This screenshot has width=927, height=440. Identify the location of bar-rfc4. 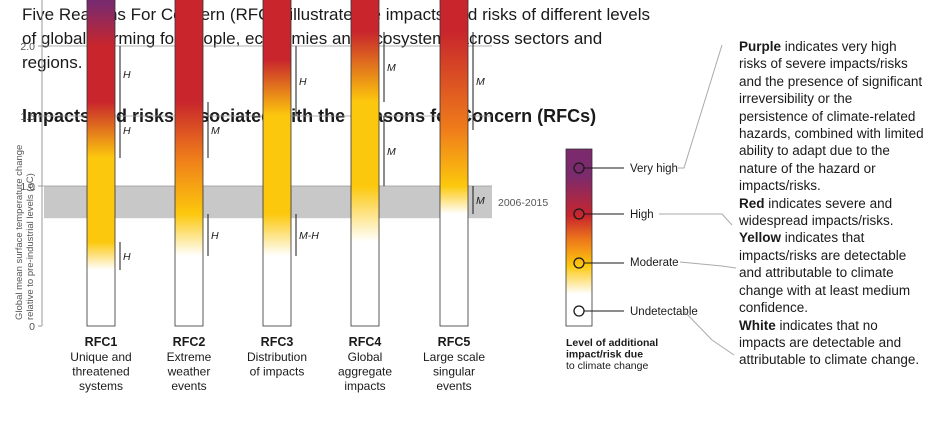
(365, 163).